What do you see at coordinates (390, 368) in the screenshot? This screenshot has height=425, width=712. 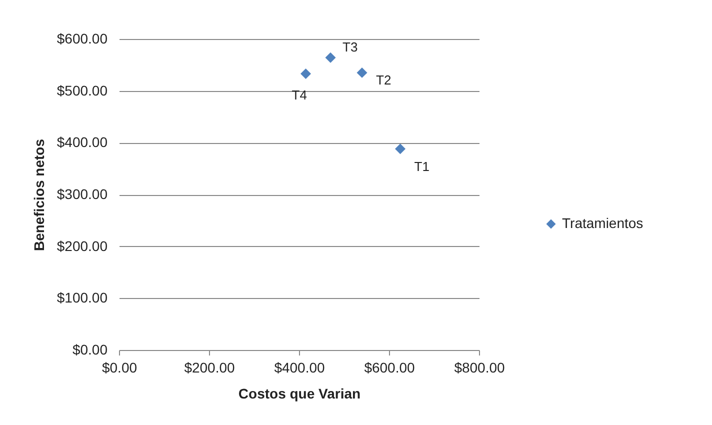 I see `x-tick-label: $600.00` at bounding box center [390, 368].